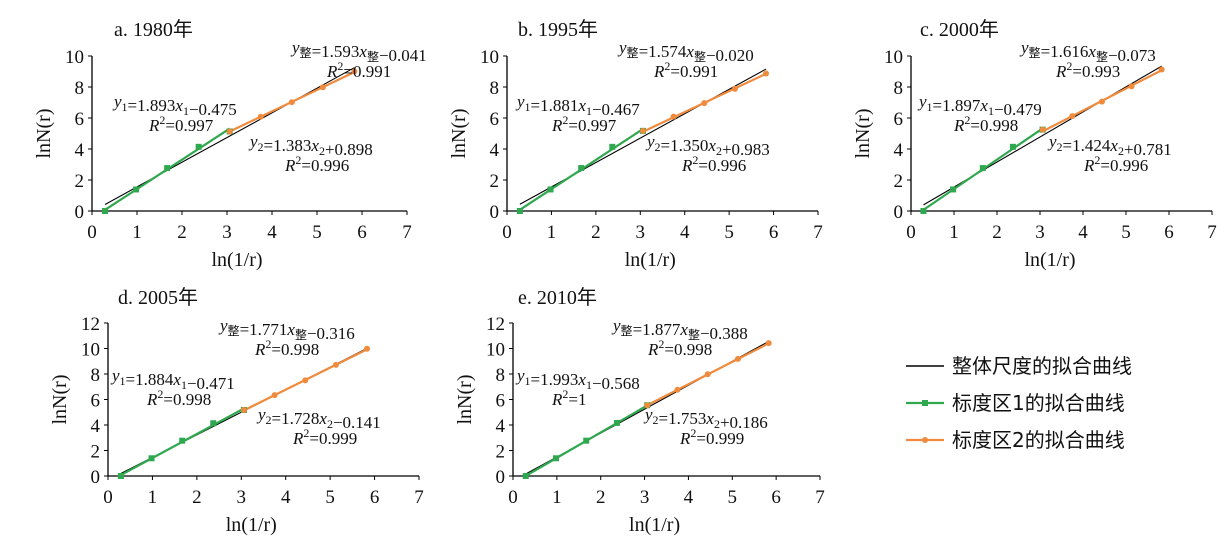 The height and width of the screenshot is (551, 1228). What do you see at coordinates (316, 164) in the screenshot?
I see `fit-r2-region2: R2=0.996` at bounding box center [316, 164].